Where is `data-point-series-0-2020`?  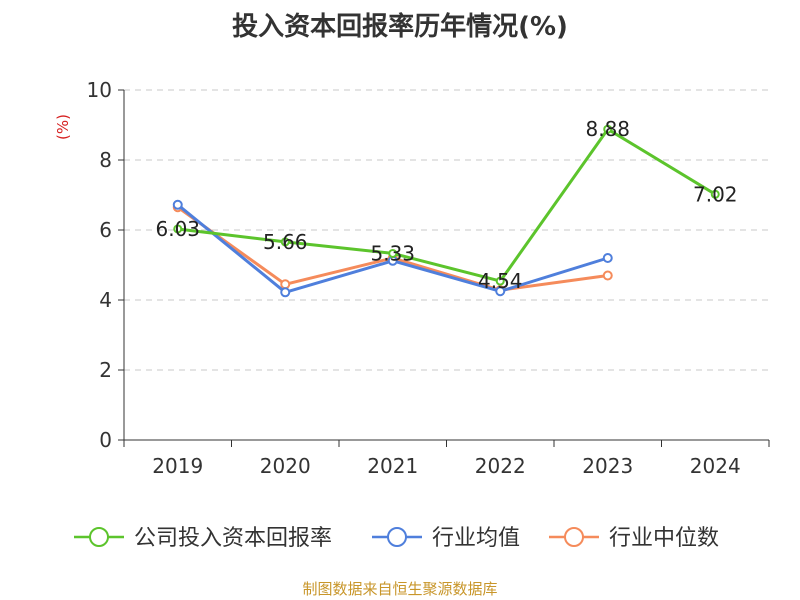
data-point-series-0-2020 is located at coordinates (285, 242).